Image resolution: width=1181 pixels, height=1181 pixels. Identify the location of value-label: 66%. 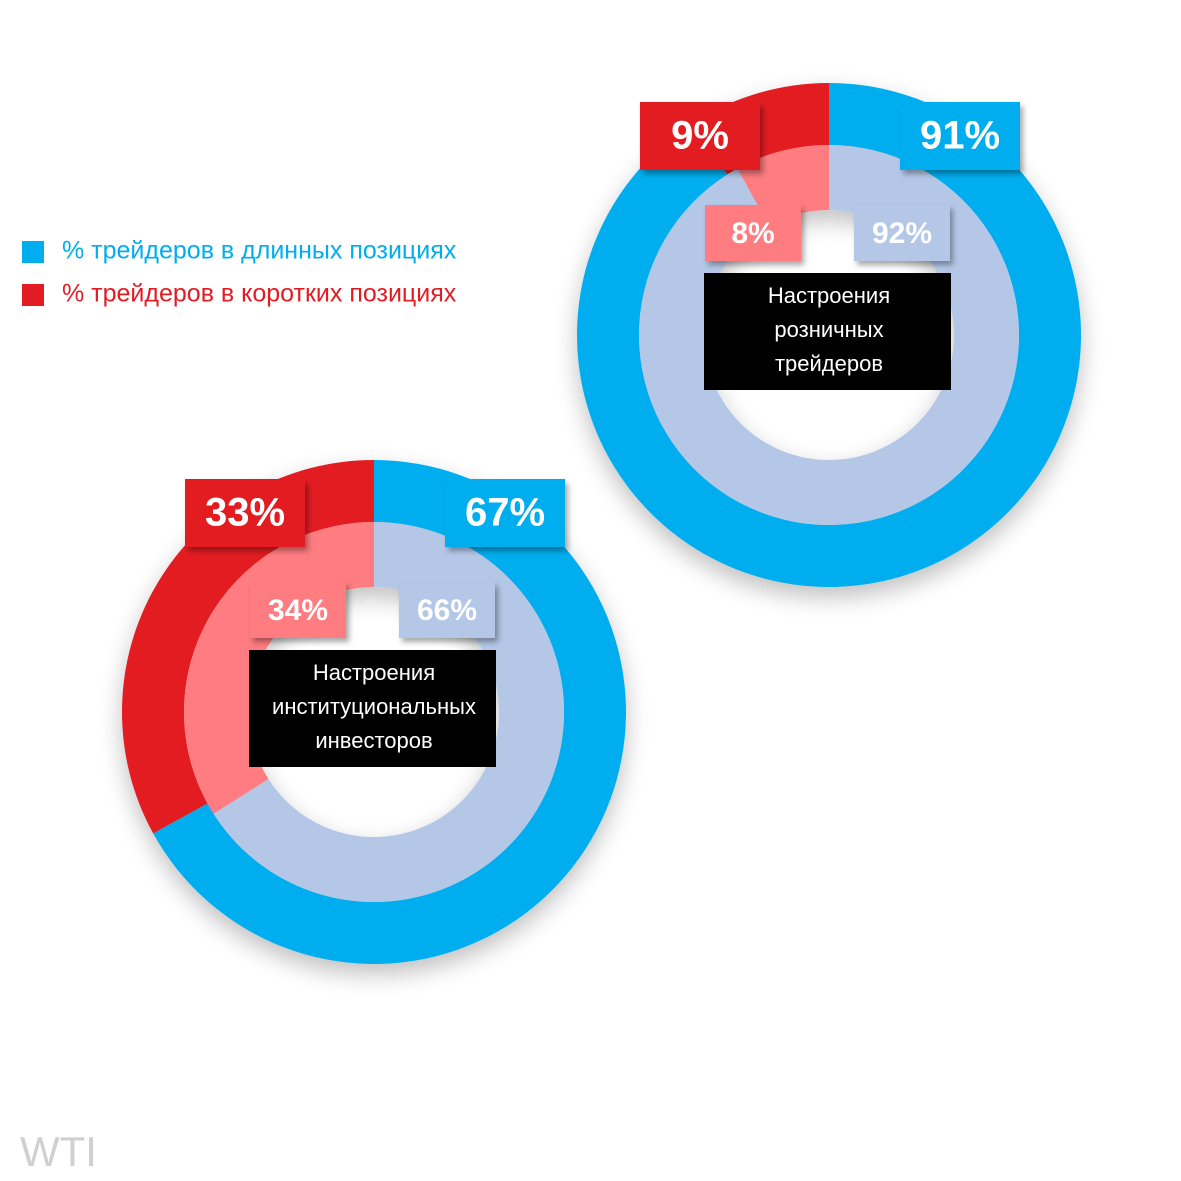
(447, 610).